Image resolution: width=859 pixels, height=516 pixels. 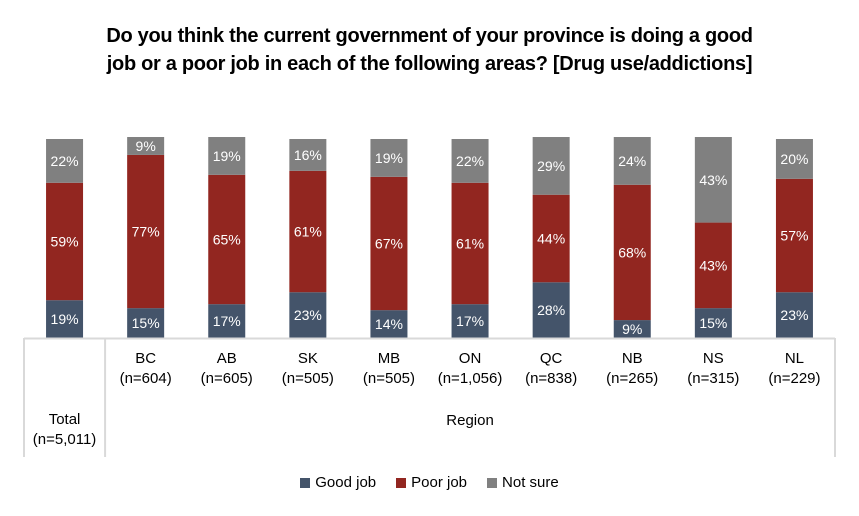 I want to click on bar-not-sure-bc, so click(x=146, y=146).